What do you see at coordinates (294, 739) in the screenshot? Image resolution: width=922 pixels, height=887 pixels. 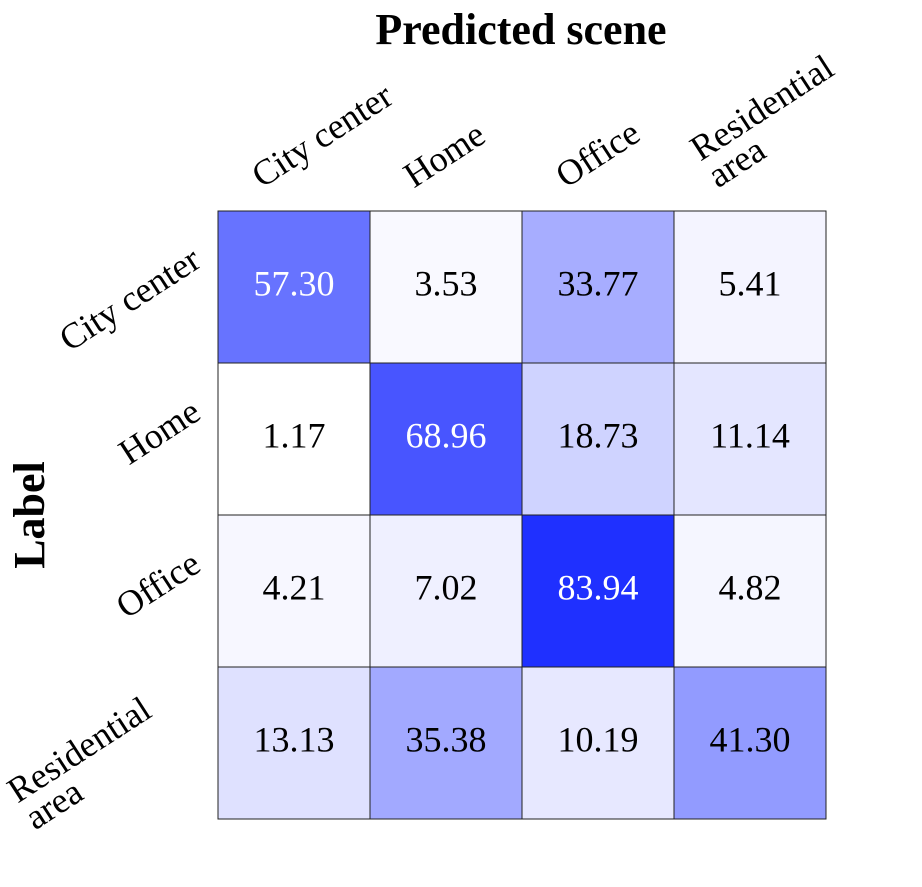 I see `cell-label: 13.13` at bounding box center [294, 739].